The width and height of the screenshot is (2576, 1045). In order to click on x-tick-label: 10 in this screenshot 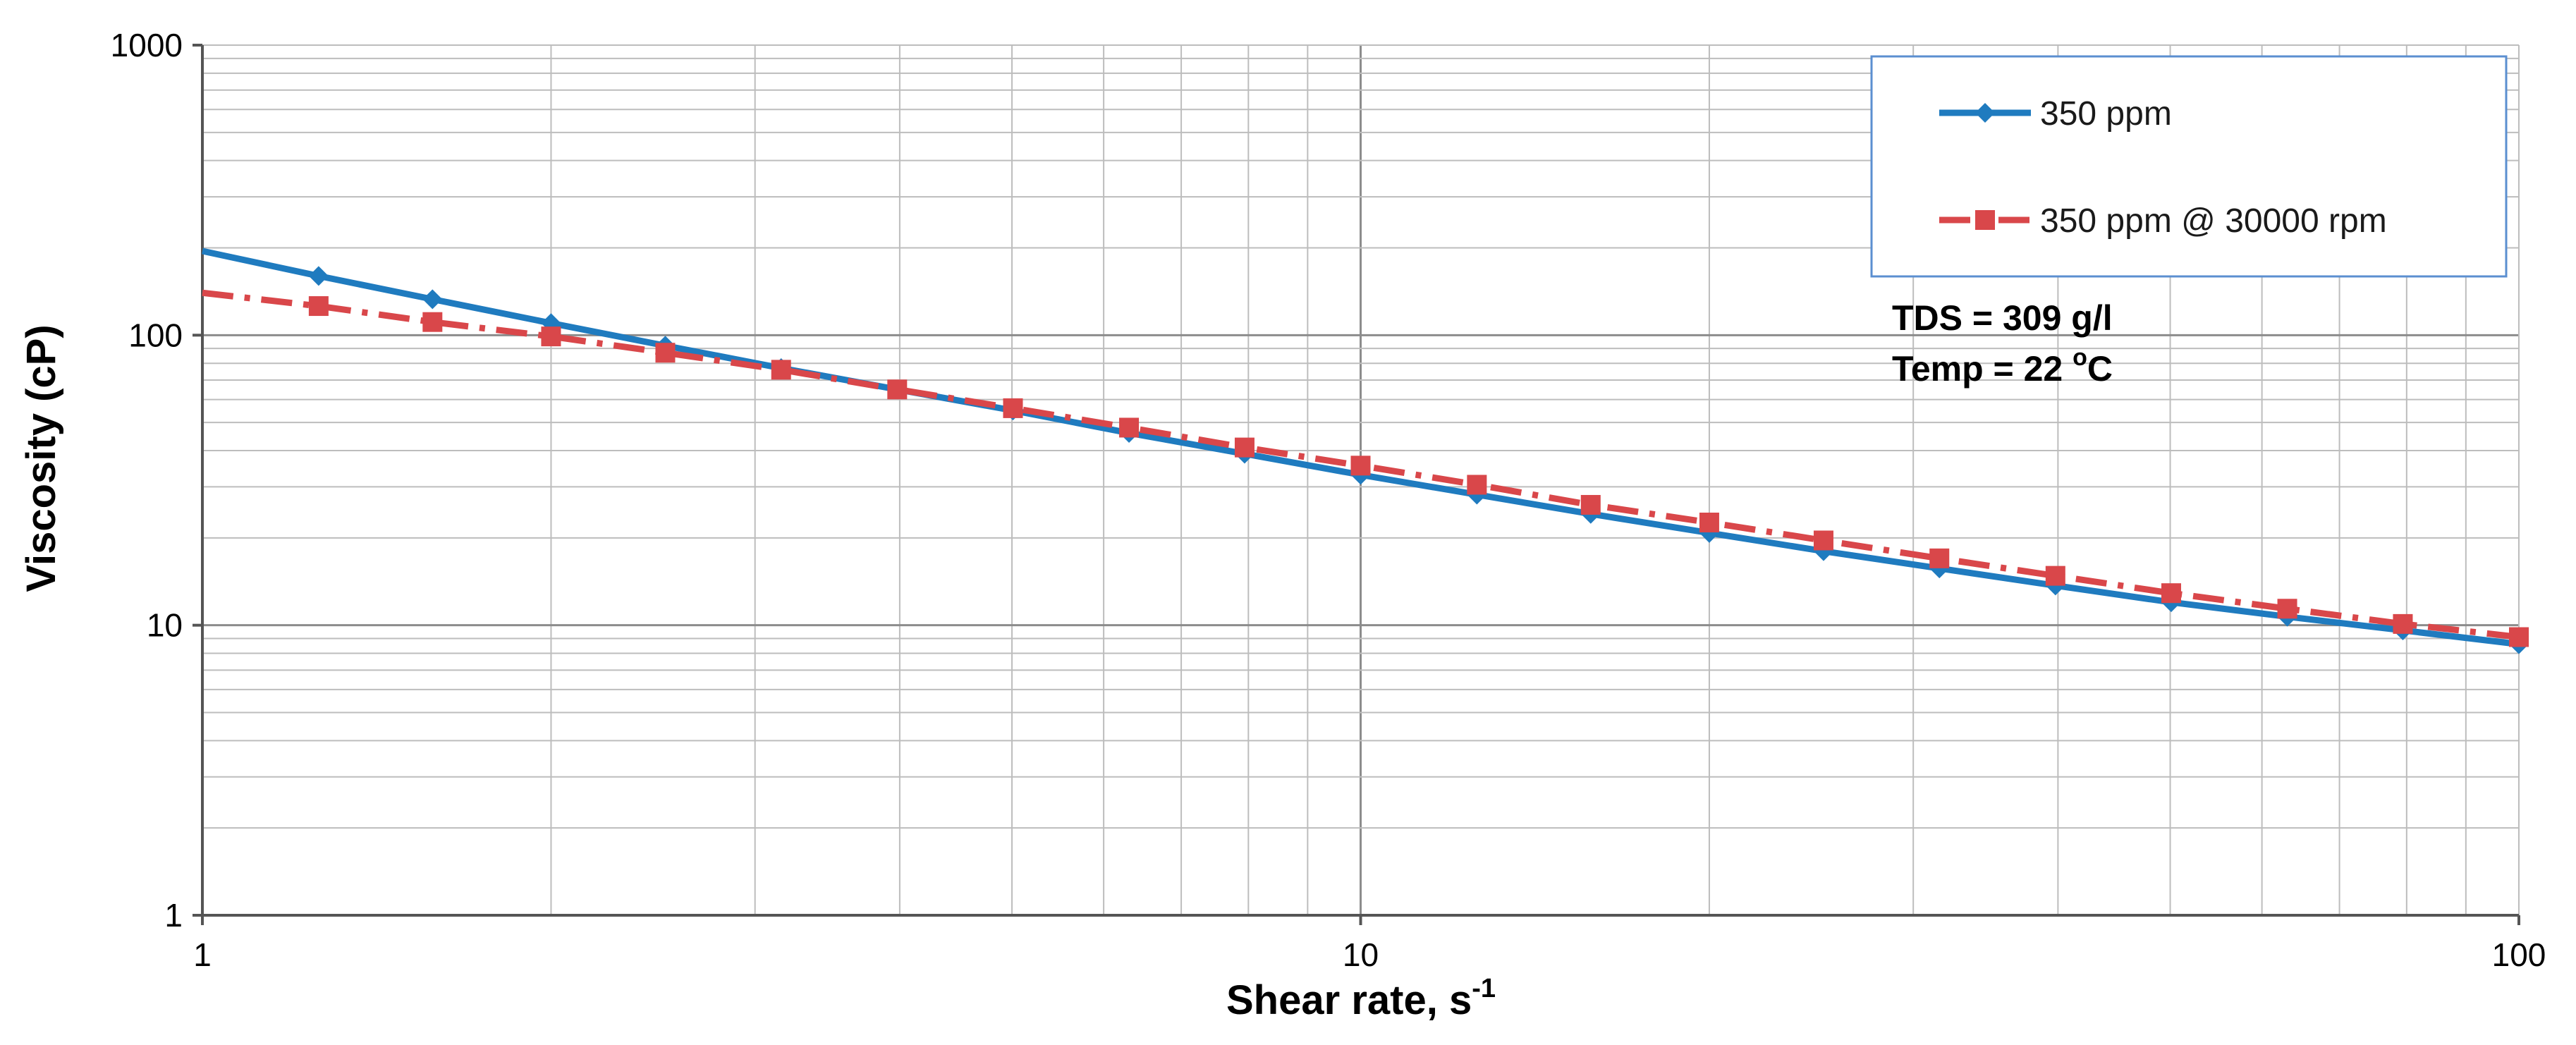, I will do `click(1361, 955)`.